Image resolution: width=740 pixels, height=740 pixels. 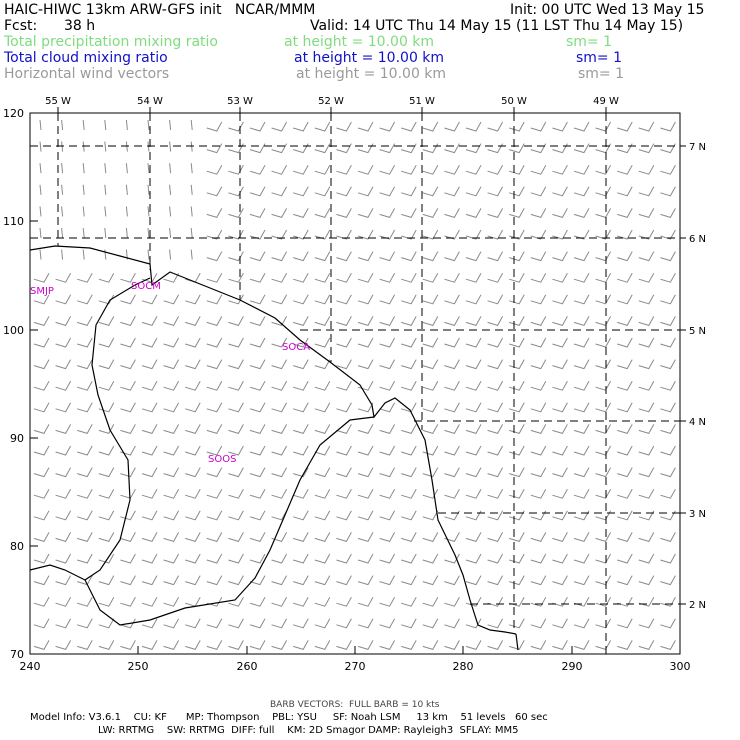 I want to click on lat-label: 2 N, so click(x=697, y=605).